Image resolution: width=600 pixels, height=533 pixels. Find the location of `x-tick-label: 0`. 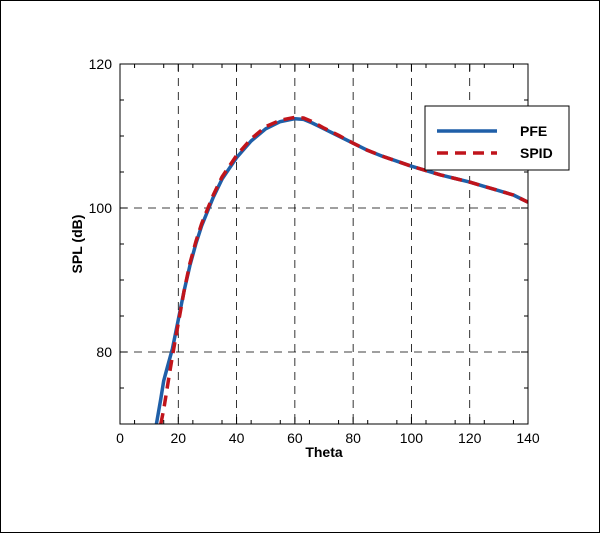

x-tick-label: 0 is located at coordinates (120, 438).